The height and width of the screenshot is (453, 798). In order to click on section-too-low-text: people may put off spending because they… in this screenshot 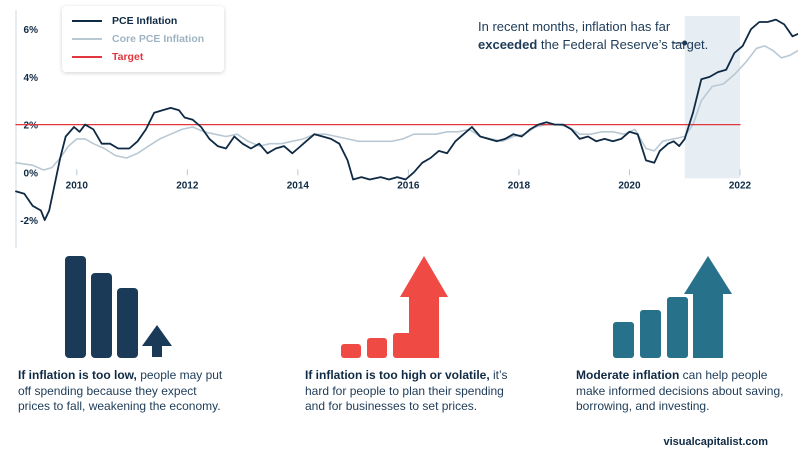, I will do `click(120, 390)`.